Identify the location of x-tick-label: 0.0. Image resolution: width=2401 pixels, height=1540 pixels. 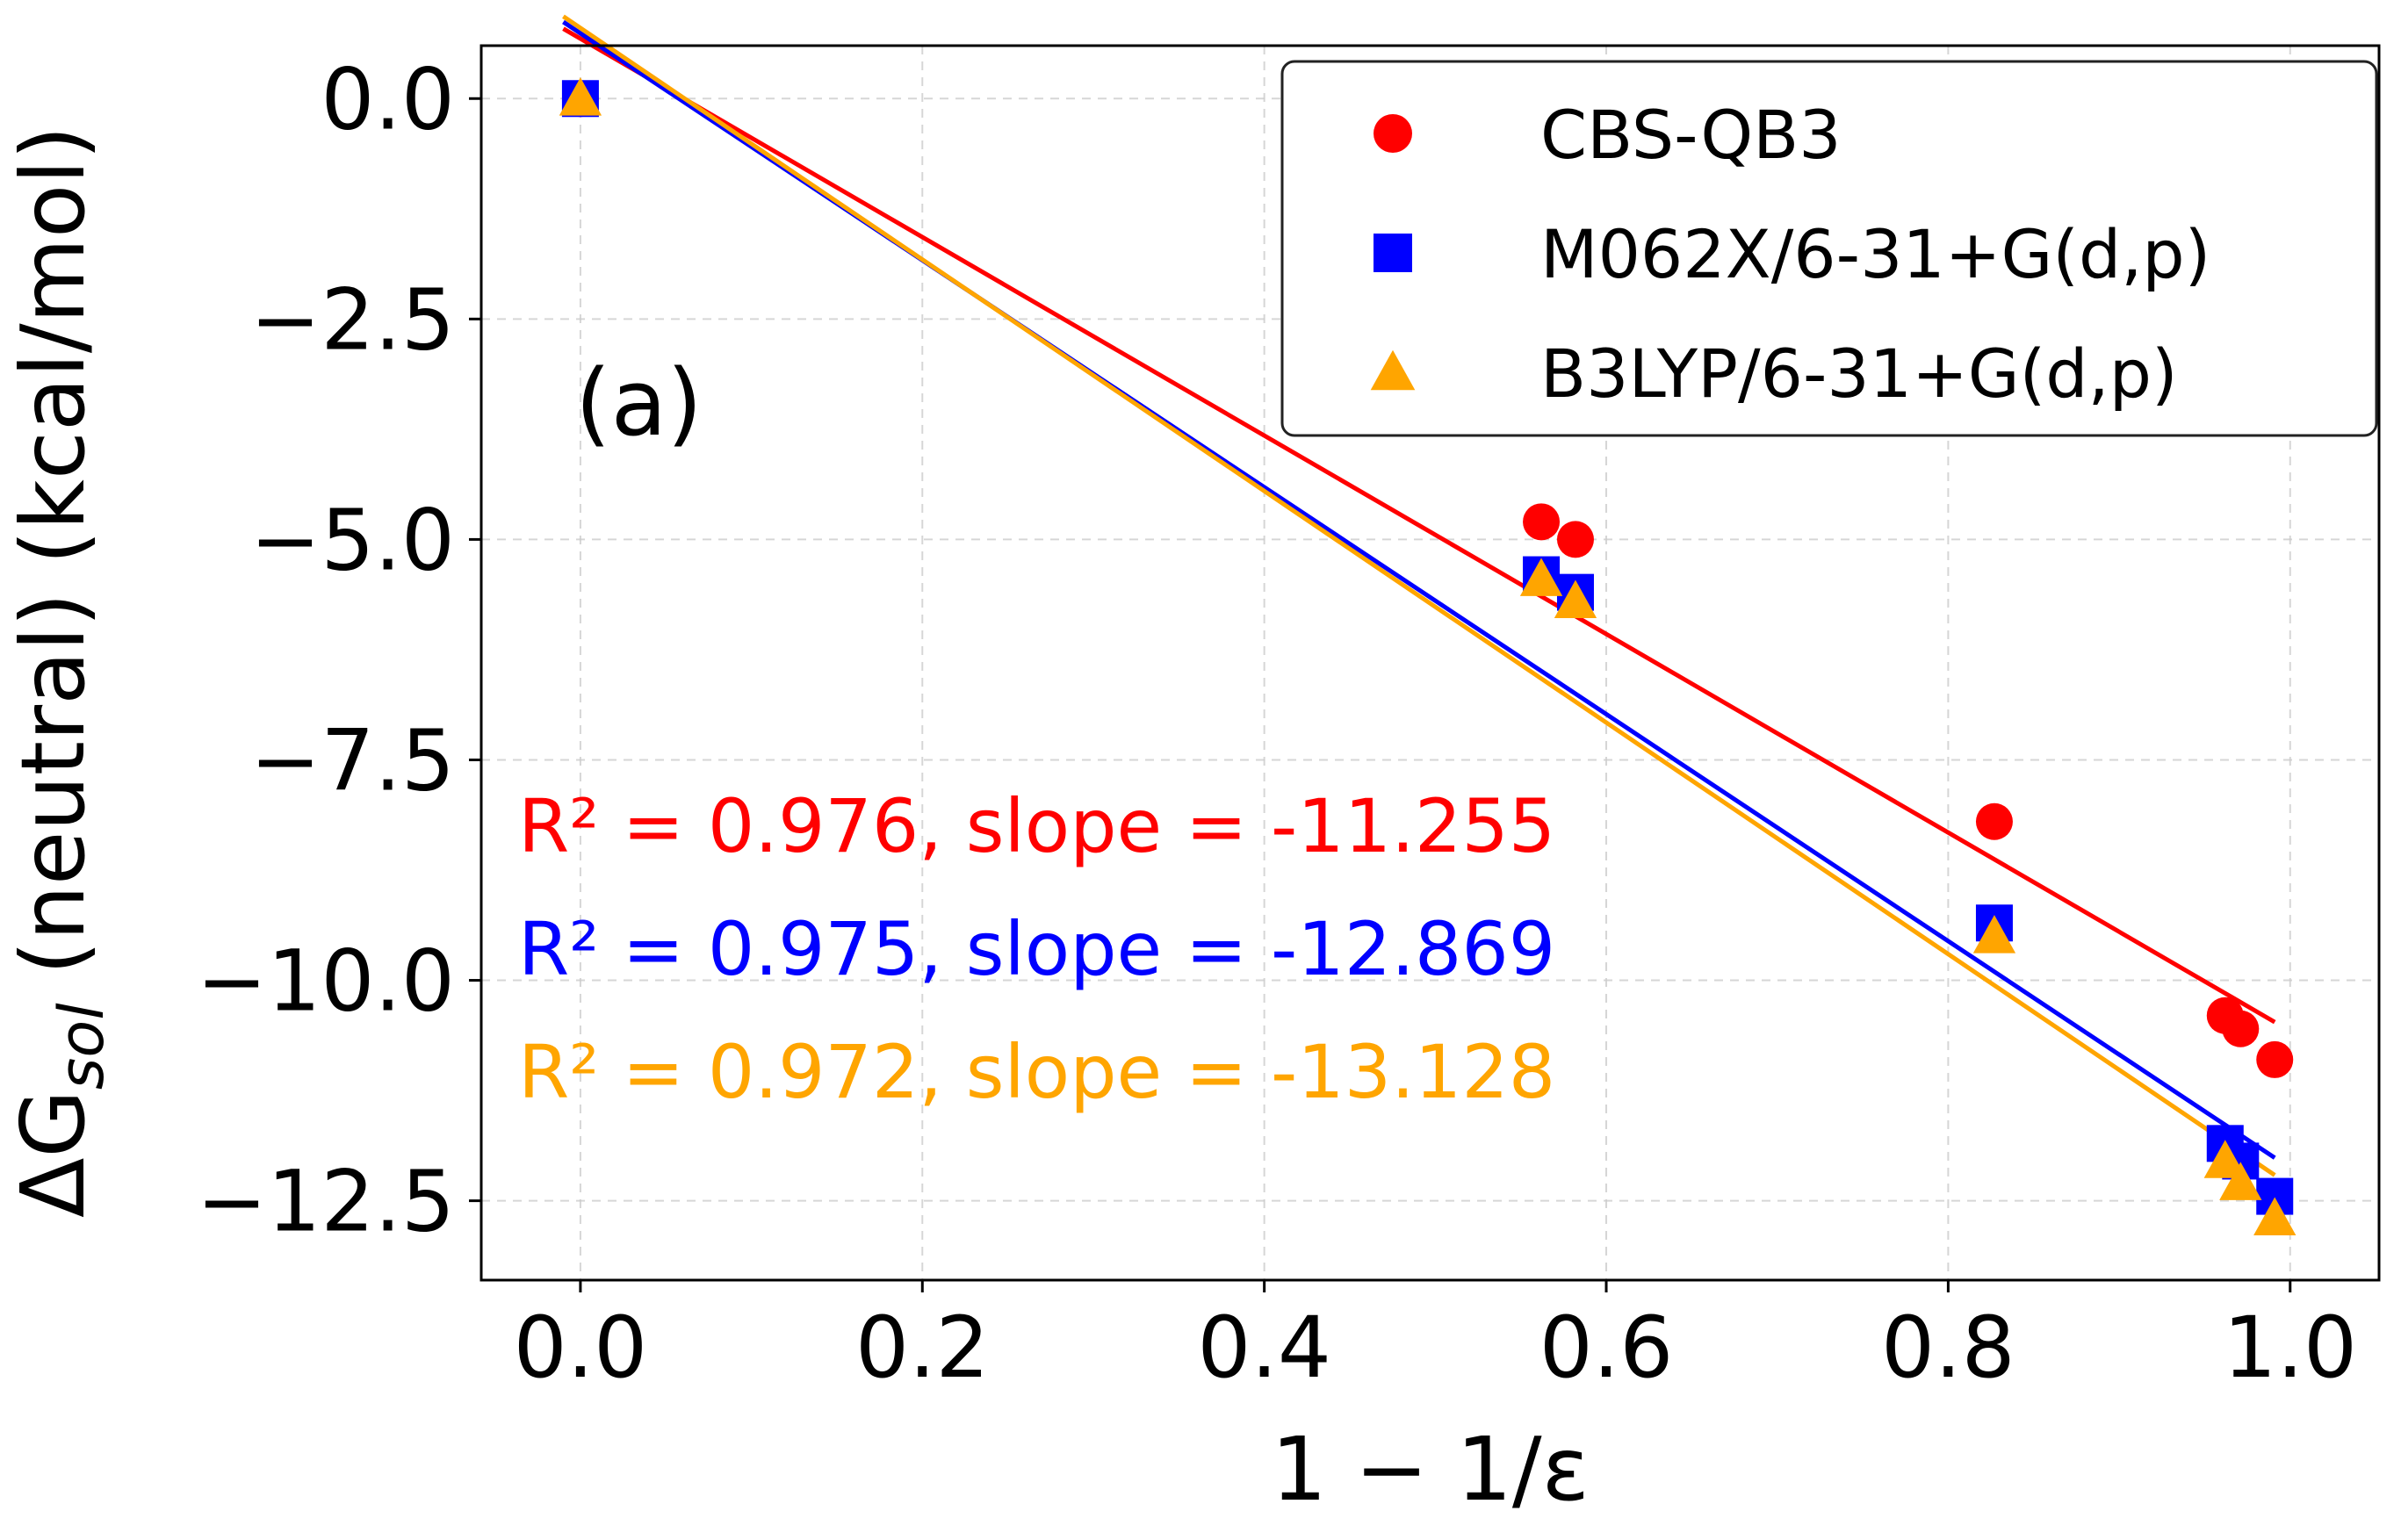
(581, 1348).